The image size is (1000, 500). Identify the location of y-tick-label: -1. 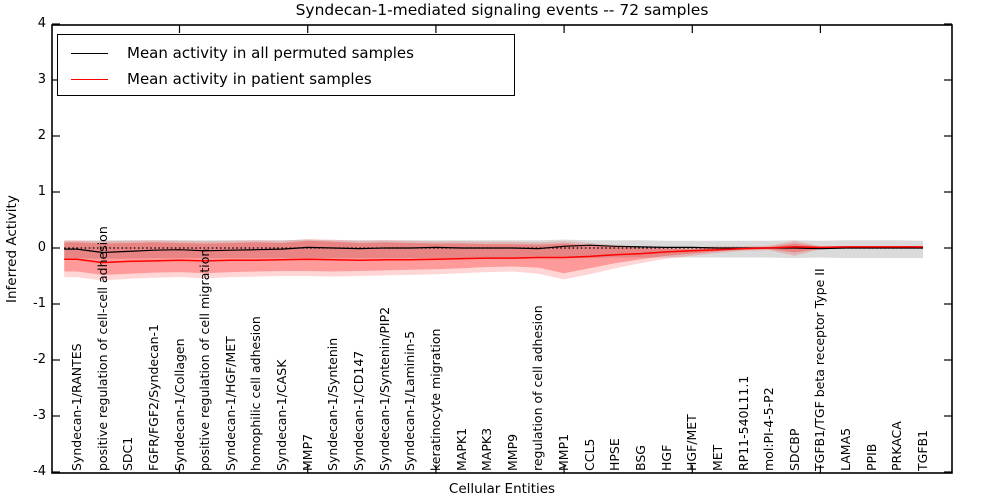
(39, 303).